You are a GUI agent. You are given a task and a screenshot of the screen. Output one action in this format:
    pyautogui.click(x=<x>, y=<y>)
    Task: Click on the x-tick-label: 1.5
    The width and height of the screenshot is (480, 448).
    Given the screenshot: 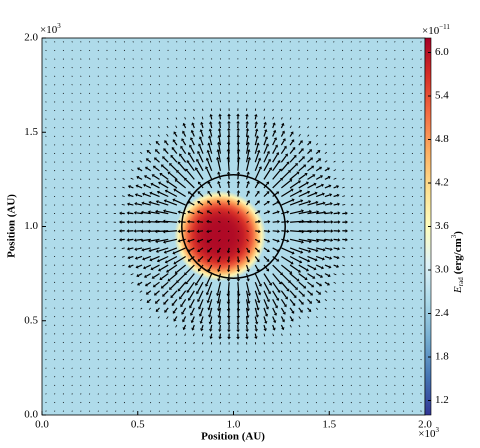 What is the action you would take?
    pyautogui.click(x=329, y=425)
    